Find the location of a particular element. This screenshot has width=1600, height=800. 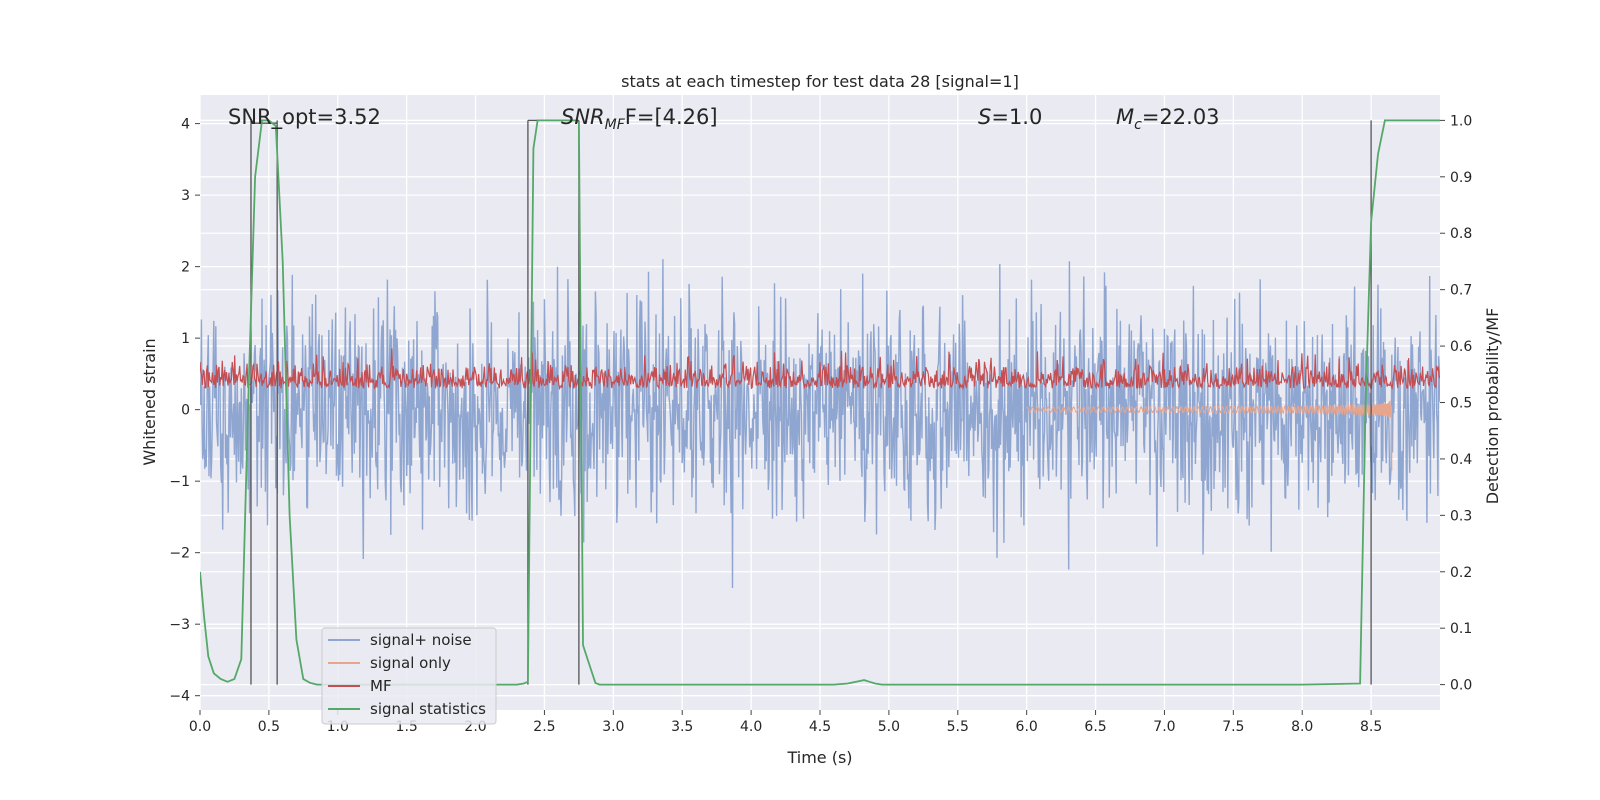

series-signal-only is located at coordinates (1209, 435).